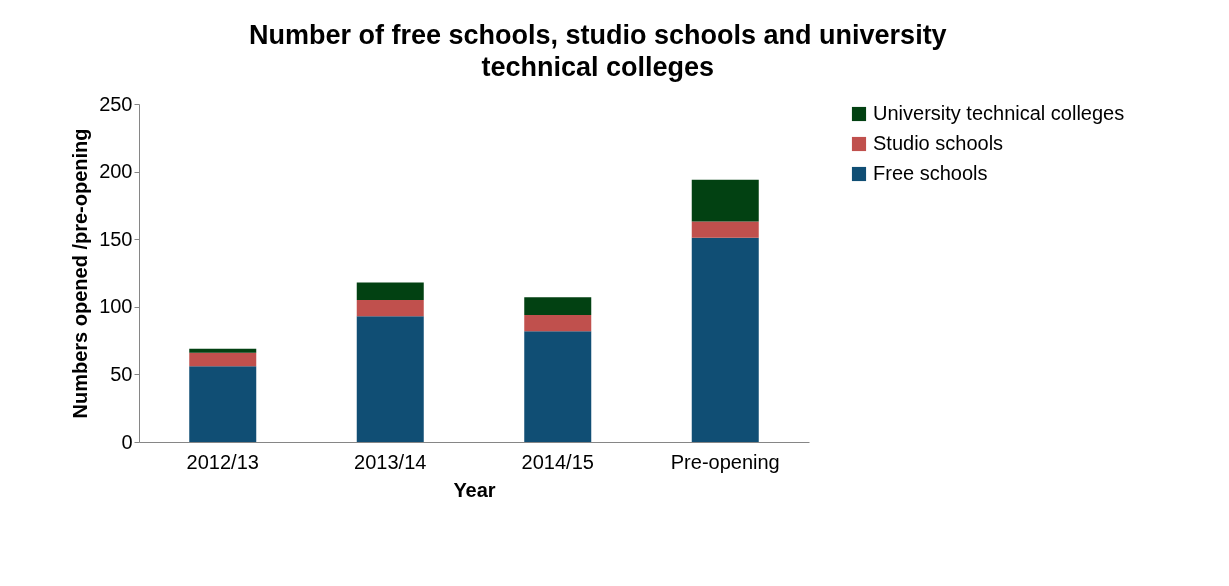  I want to click on y-tick-label: 200, so click(116, 171).